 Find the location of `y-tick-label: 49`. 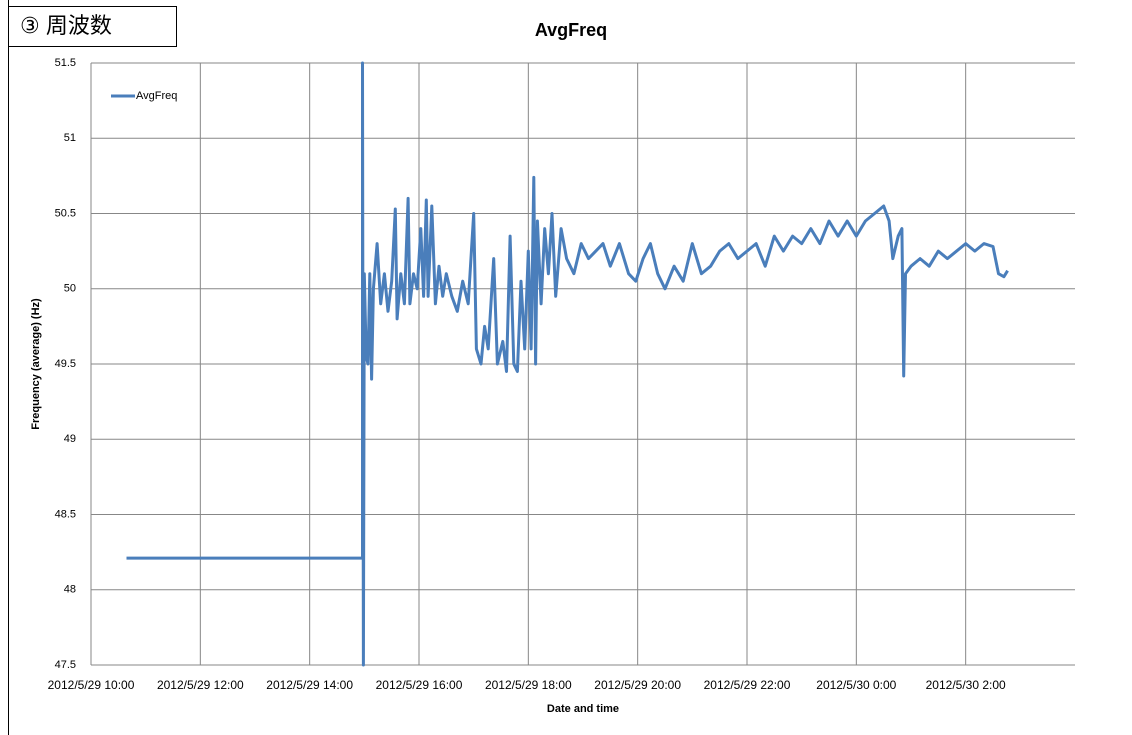

y-tick-label: 49 is located at coordinates (70, 439).